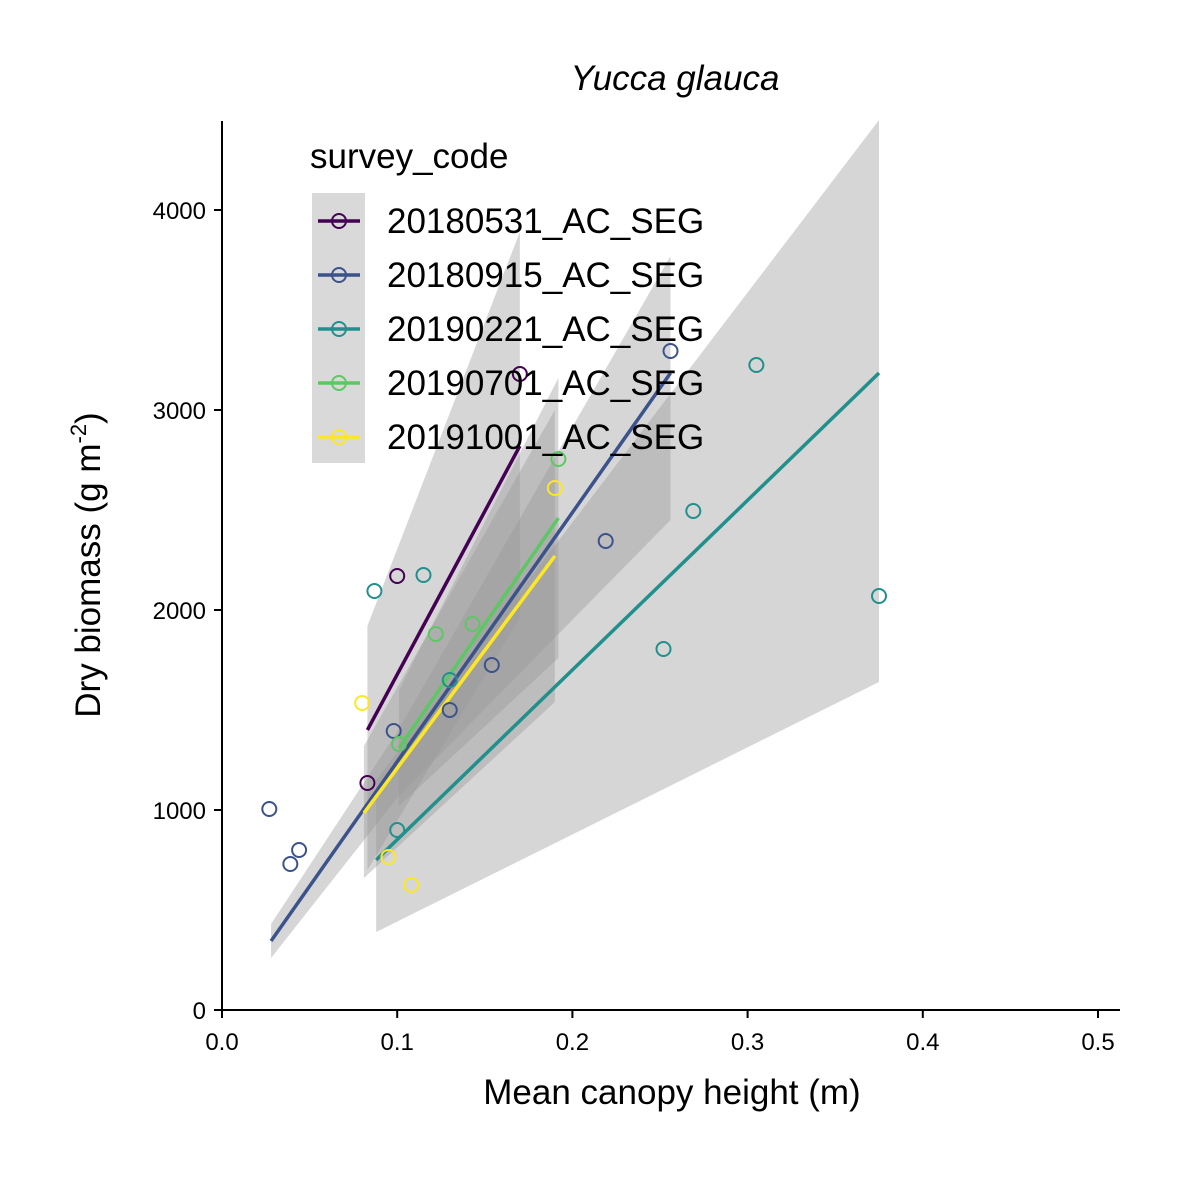 The width and height of the screenshot is (1181, 1181). What do you see at coordinates (409, 156) in the screenshot?
I see `legend-title: survey_code` at bounding box center [409, 156].